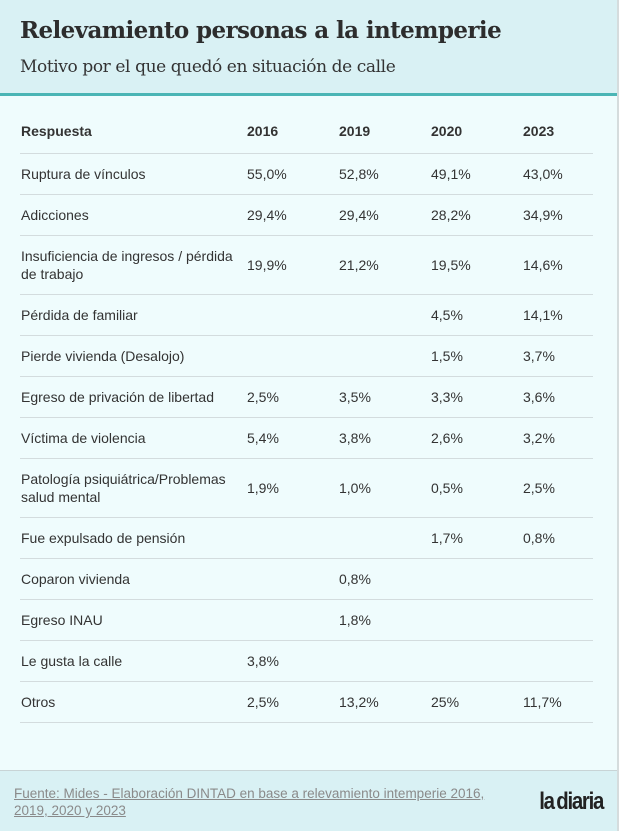 This screenshot has height=831, width=619. What do you see at coordinates (385, 702) in the screenshot?
I see `cell-value: 13,2%` at bounding box center [385, 702].